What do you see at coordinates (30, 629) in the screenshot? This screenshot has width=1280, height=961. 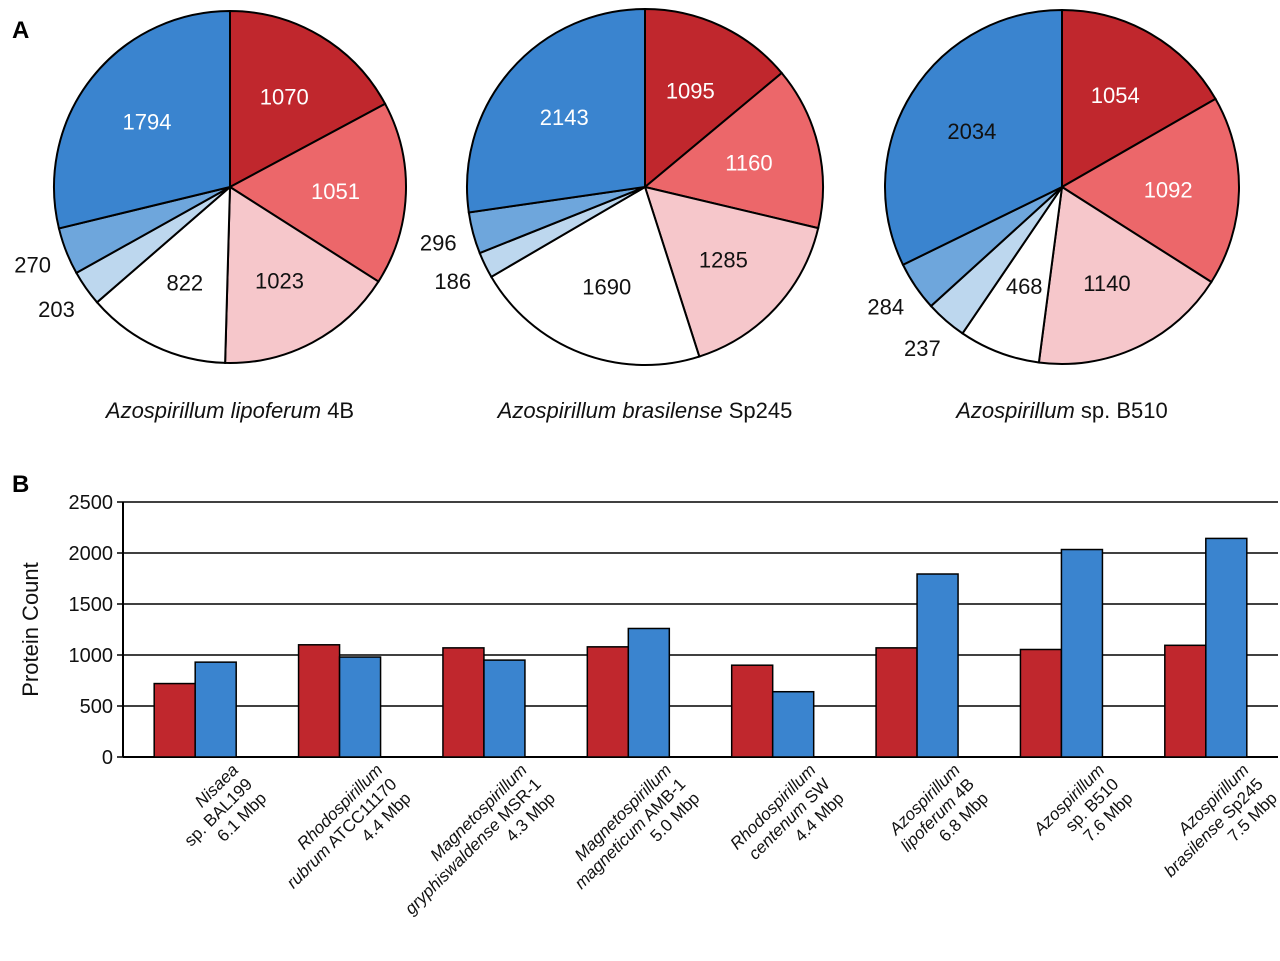 I see `y-axis-label: Protein Count` at bounding box center [30, 629].